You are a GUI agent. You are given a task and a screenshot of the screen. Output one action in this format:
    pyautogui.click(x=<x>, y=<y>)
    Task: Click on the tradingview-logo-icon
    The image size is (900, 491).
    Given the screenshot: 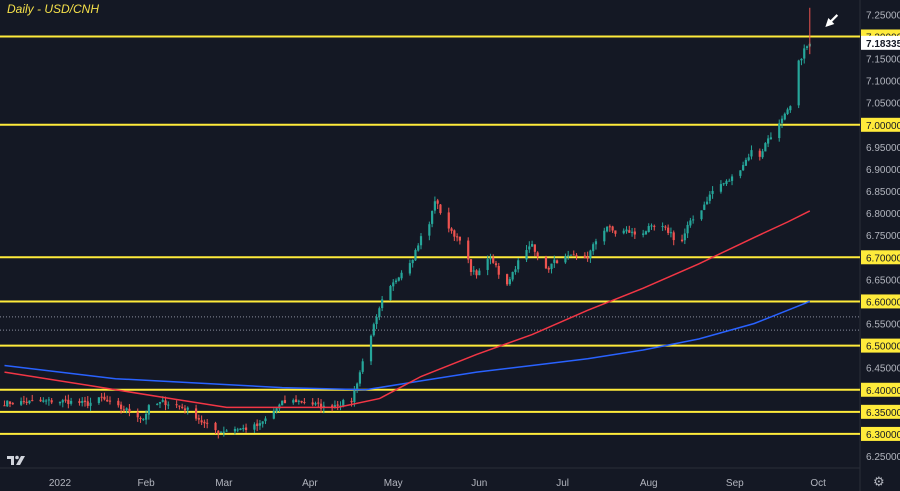 What is the action you would take?
    pyautogui.click(x=16, y=460)
    